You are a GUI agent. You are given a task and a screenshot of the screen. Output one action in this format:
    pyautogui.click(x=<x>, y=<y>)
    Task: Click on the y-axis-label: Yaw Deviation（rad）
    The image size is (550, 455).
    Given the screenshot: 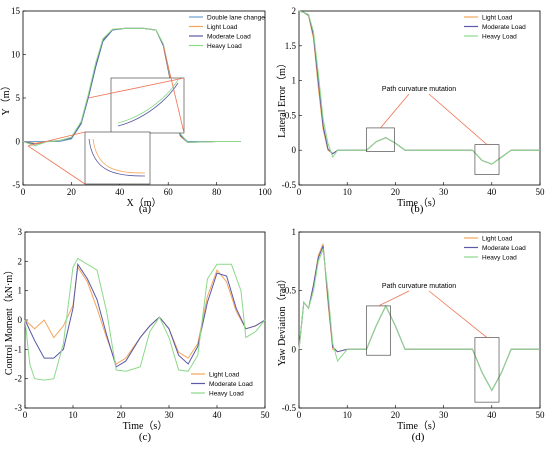 What is the action you would take?
    pyautogui.click(x=282, y=320)
    